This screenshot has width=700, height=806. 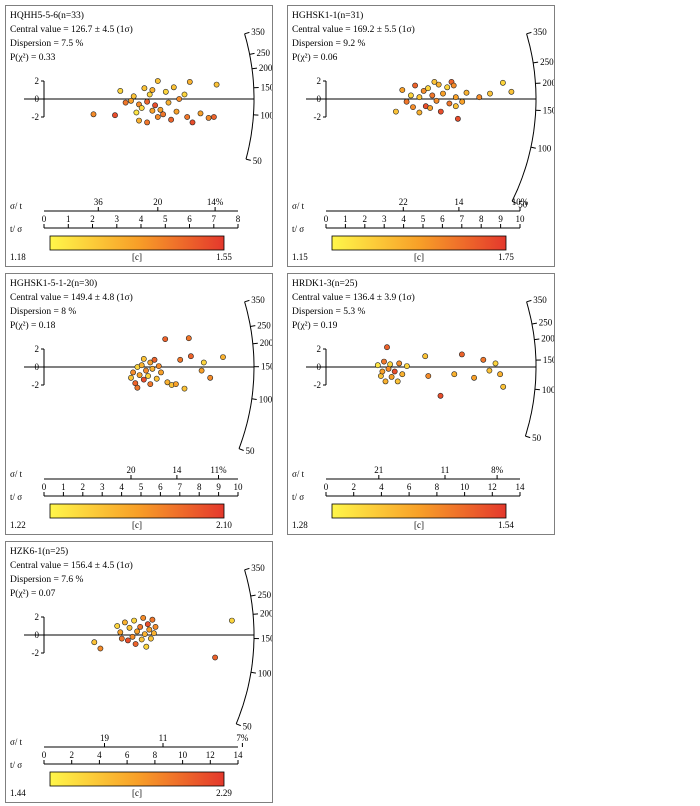 What do you see at coordinates (218, 470) in the screenshot?
I see `sigma-tick-label: 11%` at bounding box center [218, 470].